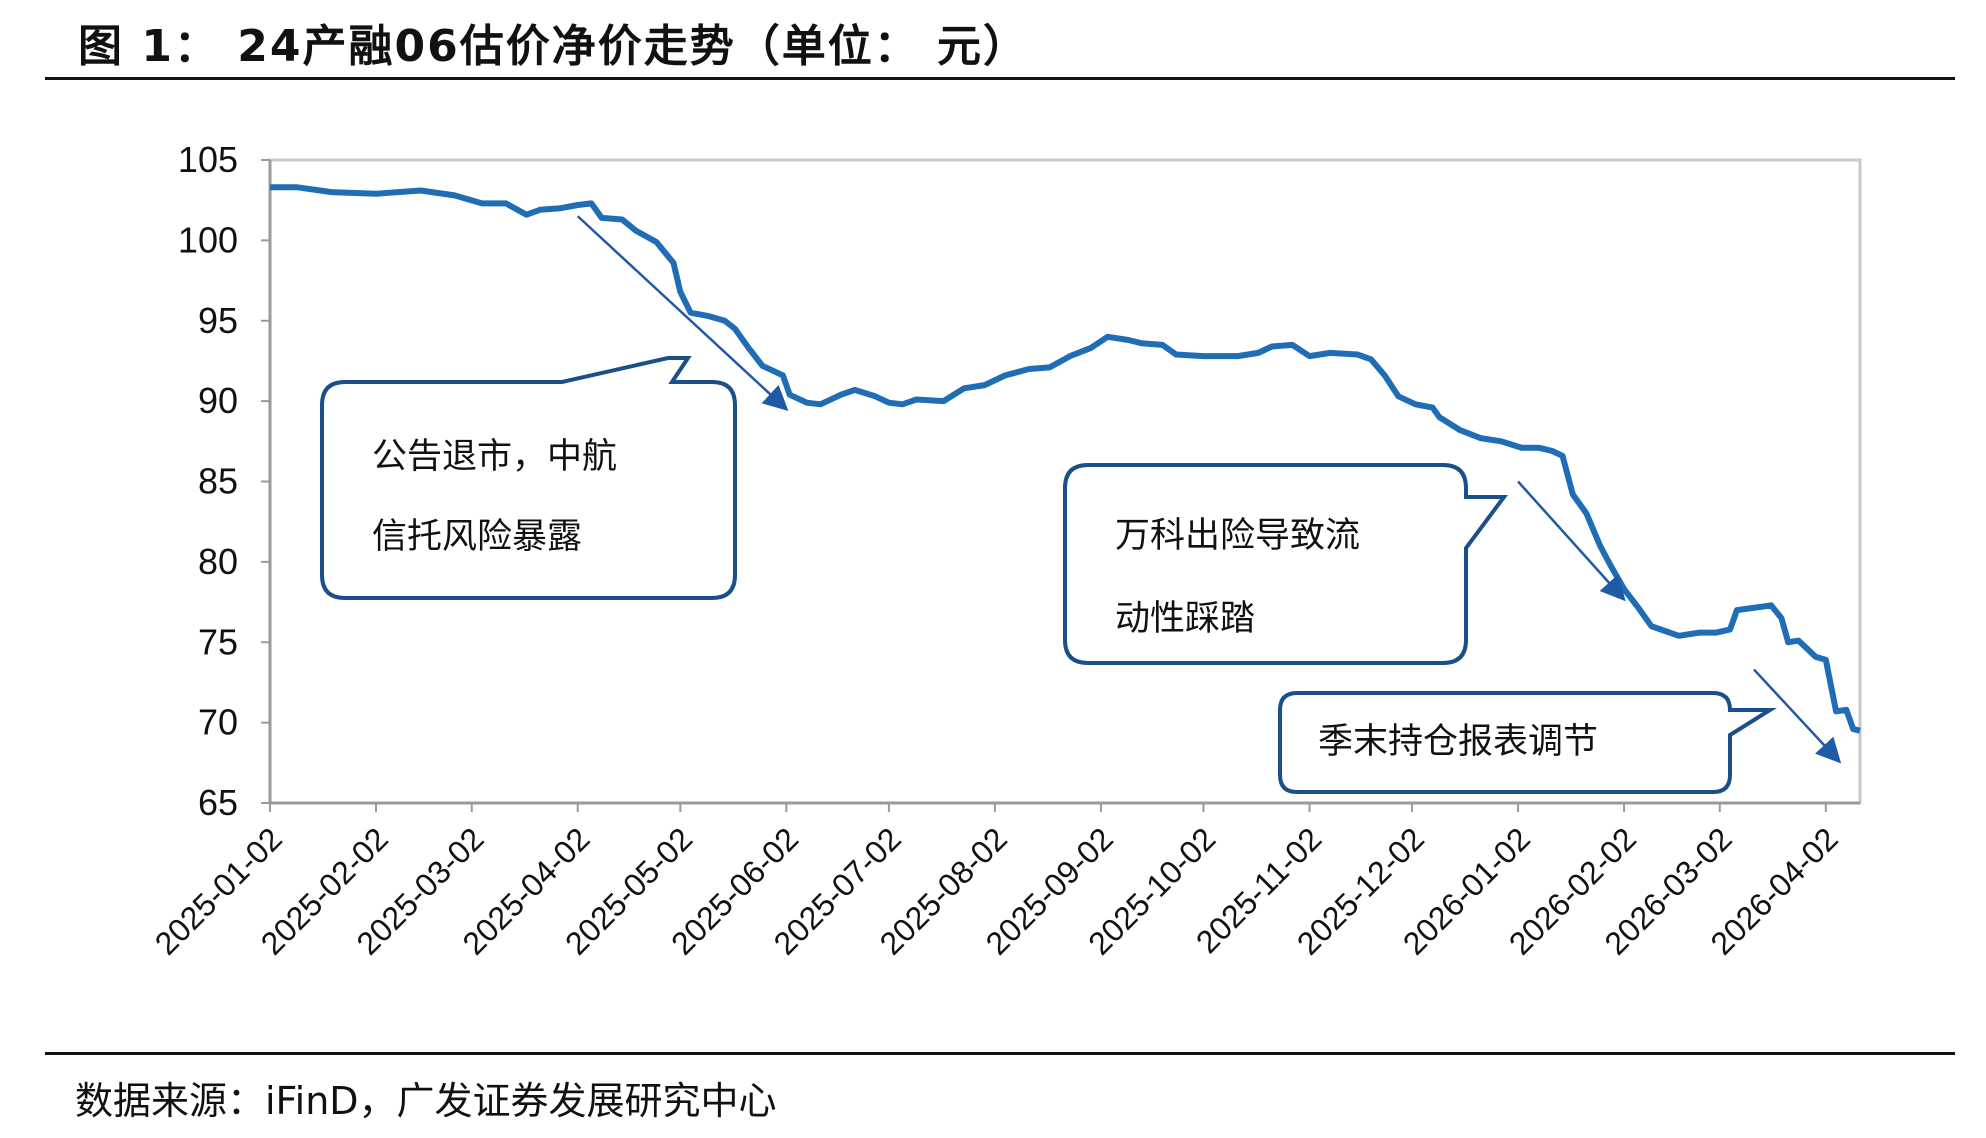  Describe the element at coordinates (1237, 536) in the screenshot. I see `callout-vanke-line-1: 万科出险导致流` at that location.